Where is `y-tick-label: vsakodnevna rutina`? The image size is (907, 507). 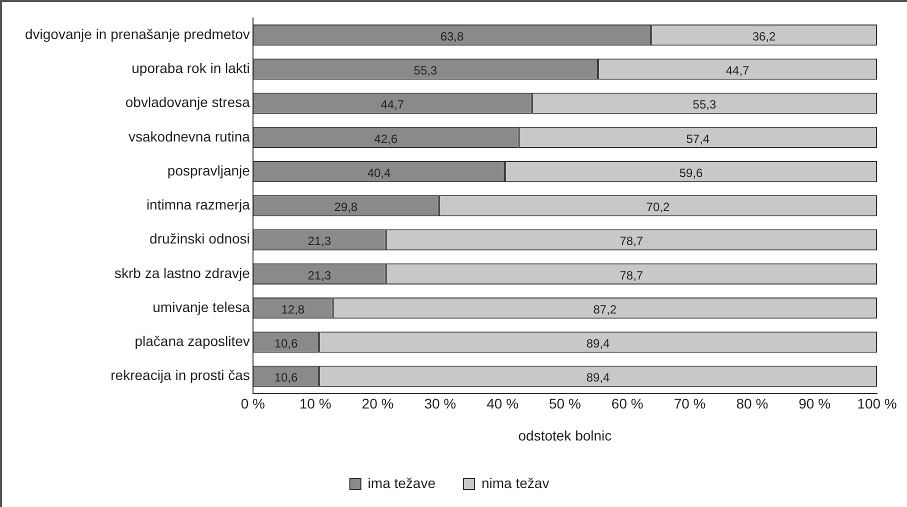 y-tick-label: vsakodnevna rutina is located at coordinates (189, 136).